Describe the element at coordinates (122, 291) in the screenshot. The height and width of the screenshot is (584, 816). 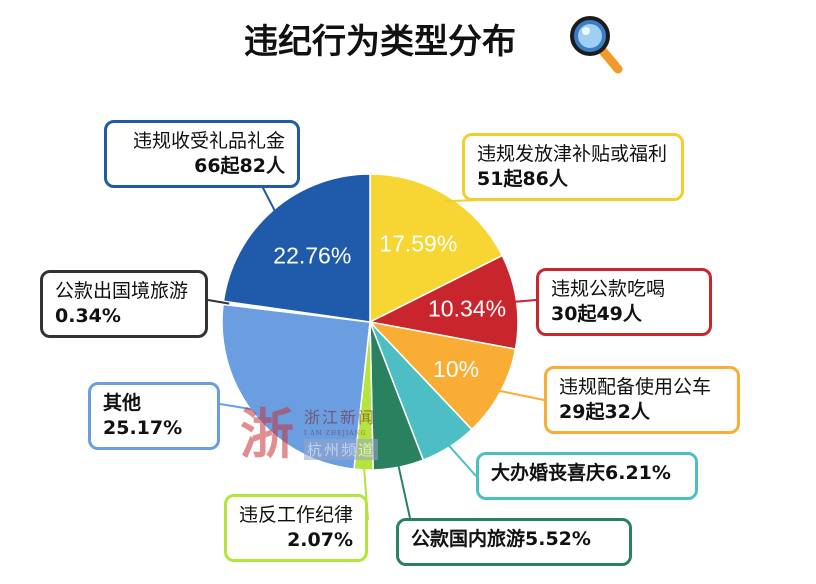
I see `slice-8-callout-line-1: 公款出国境旅游` at that location.